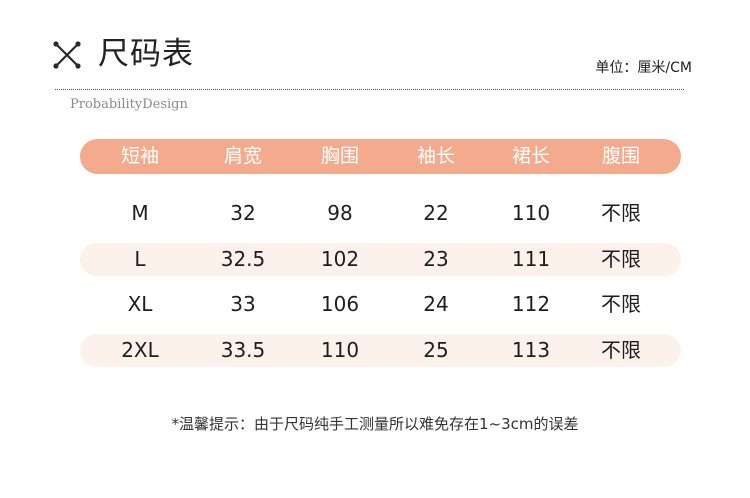 This screenshot has width=750, height=498. Describe the element at coordinates (436, 213) in the screenshot. I see `table-cell: 22` at that location.